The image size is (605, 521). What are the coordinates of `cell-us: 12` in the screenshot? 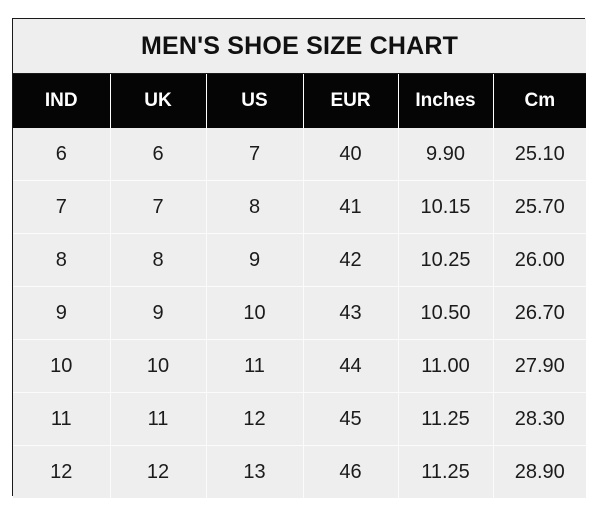 It's located at (255, 419).